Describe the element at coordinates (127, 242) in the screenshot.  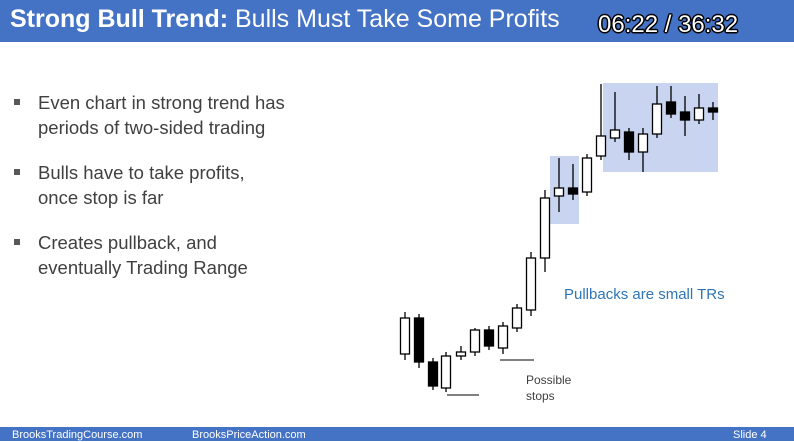
I see `bullet-text-line: Creates pullback, and` at that location.